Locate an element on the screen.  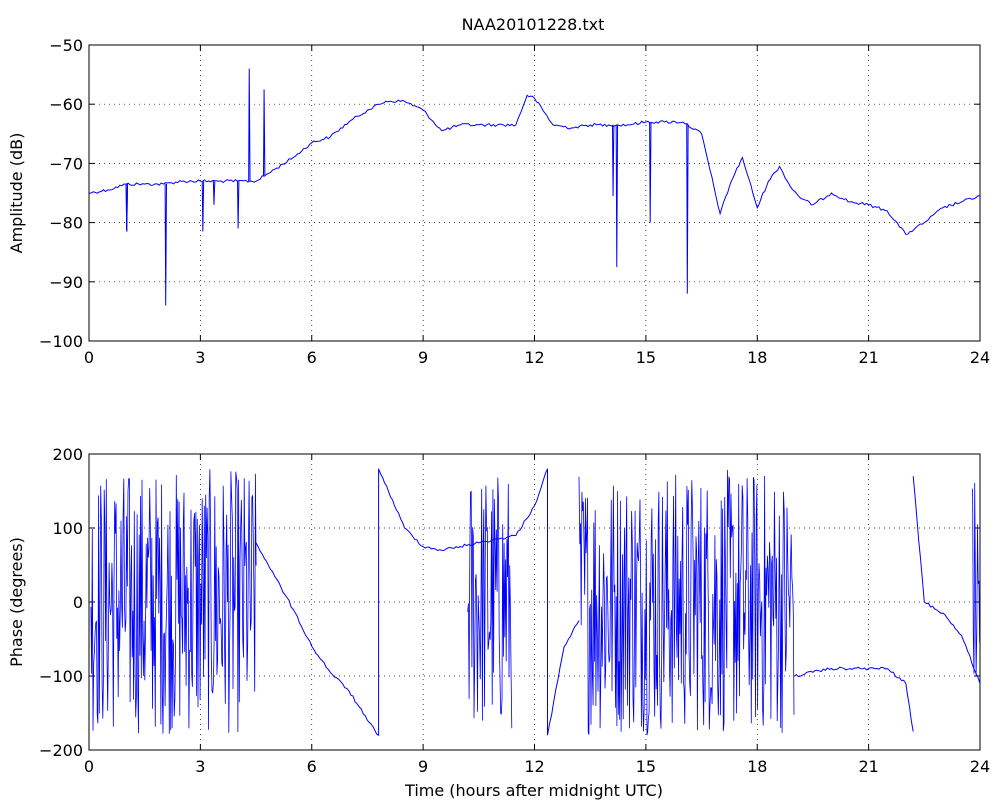
y-tick-label: −90 is located at coordinates (66, 282).